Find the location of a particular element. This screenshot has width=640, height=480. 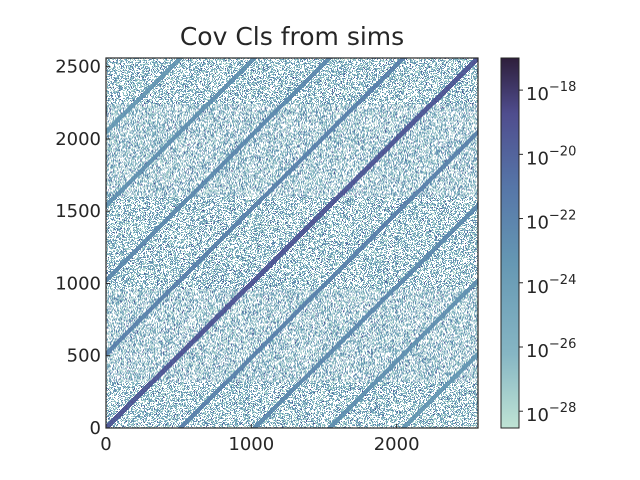

x-axis: 0 1000 2000 is located at coordinates (260, 439).